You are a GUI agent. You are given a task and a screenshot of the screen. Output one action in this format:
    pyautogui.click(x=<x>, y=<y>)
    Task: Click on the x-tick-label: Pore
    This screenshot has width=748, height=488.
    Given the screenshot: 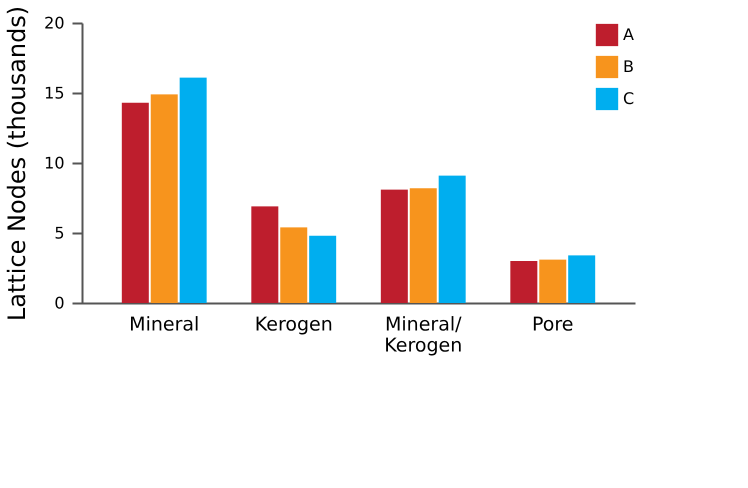 What is the action you would take?
    pyautogui.click(x=553, y=325)
    